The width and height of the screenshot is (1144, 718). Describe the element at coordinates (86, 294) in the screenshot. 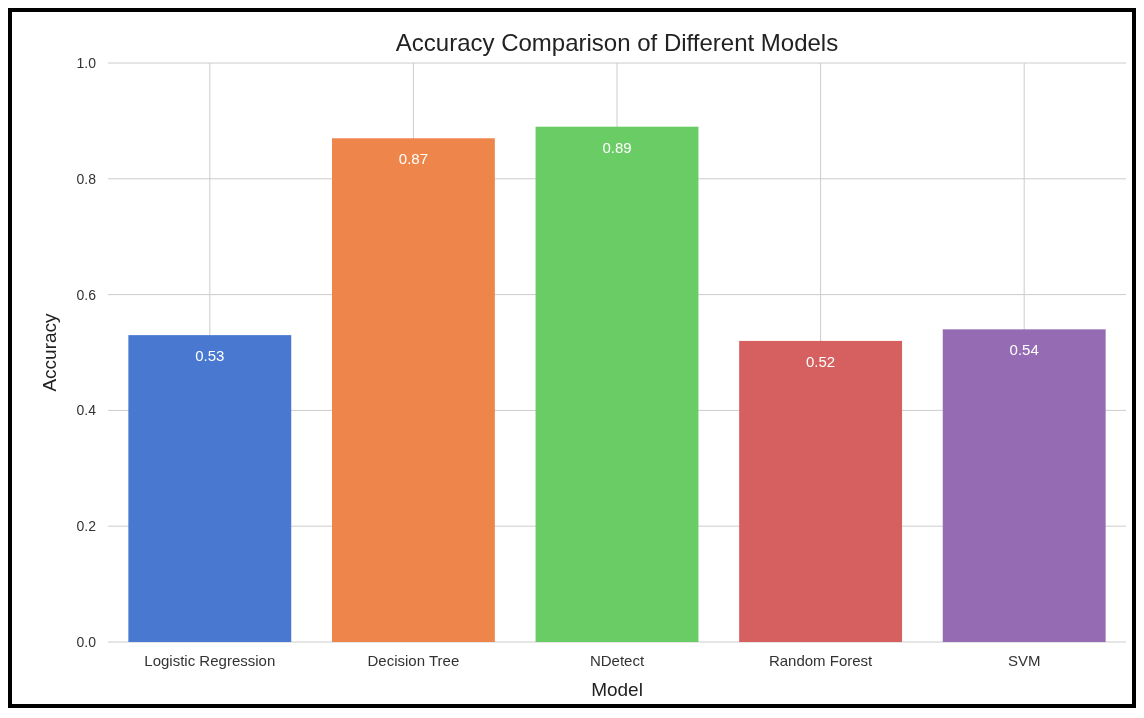

I see `y-tick-label: 0.6` at that location.